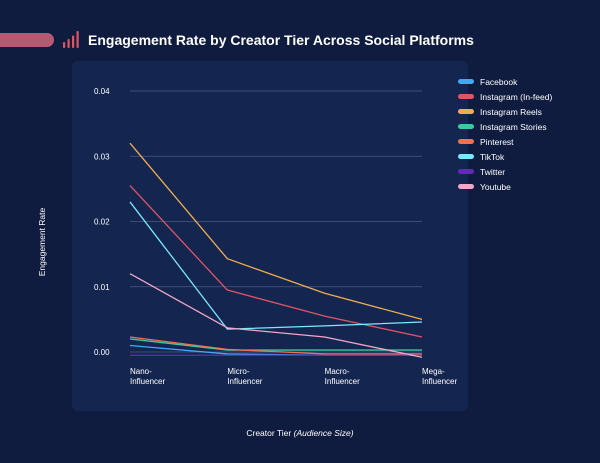 The height and width of the screenshot is (463, 600). What do you see at coordinates (513, 126) in the screenshot?
I see `legend-label: Instagram Stories` at bounding box center [513, 126].